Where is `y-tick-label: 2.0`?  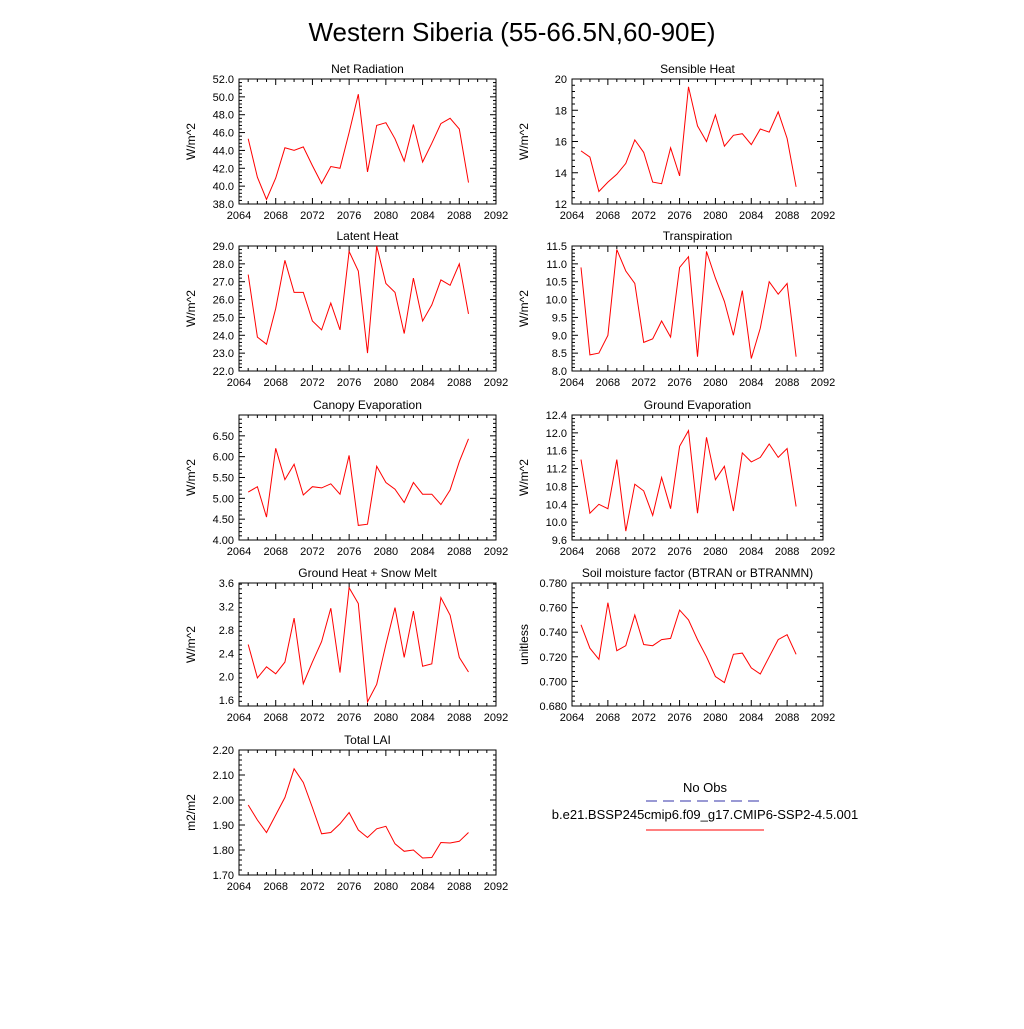
y-tick-label: 2.0 is located at coordinates (226, 678).